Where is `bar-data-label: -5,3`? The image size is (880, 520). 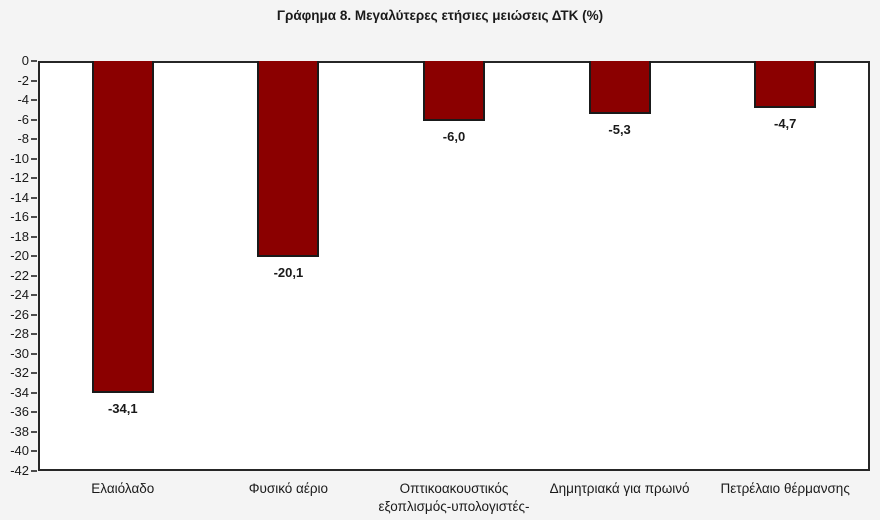 bar-data-label: -5,3 is located at coordinates (619, 130).